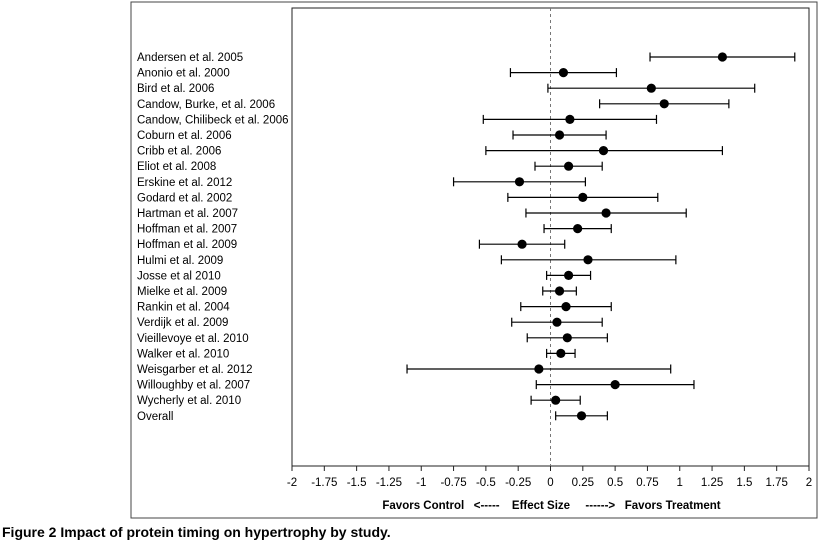 The image size is (820, 547). Describe the element at coordinates (518, 483) in the screenshot. I see `x-tick-label: -0.25` at that location.